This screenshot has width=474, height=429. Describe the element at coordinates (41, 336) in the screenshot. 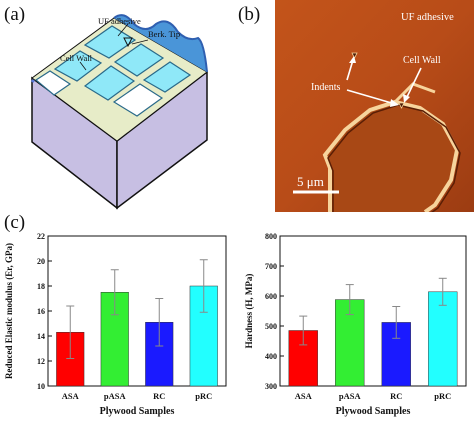

I see `modulus-ytick-label: 14` at that location.